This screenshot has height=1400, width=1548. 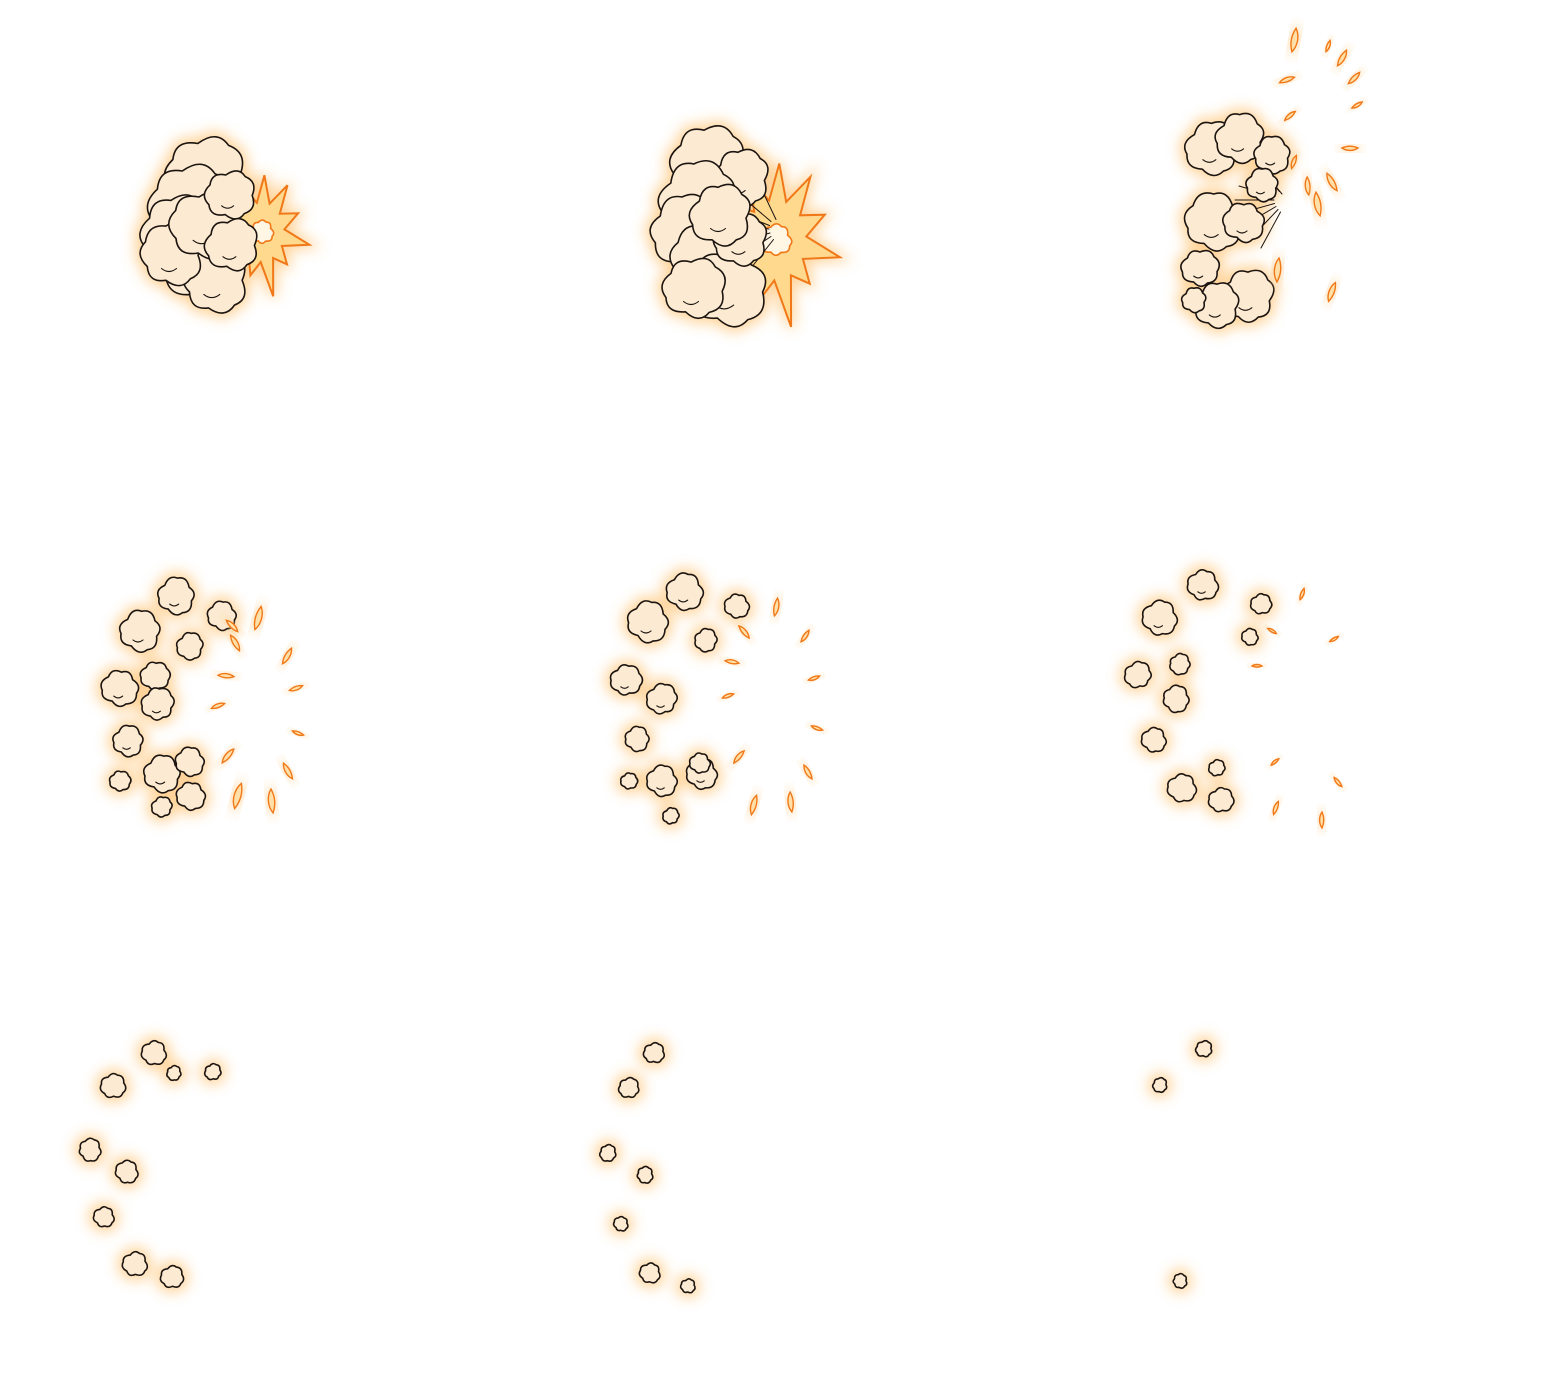 What do you see at coordinates (1270, 230) in the screenshot?
I see `speed-line` at bounding box center [1270, 230].